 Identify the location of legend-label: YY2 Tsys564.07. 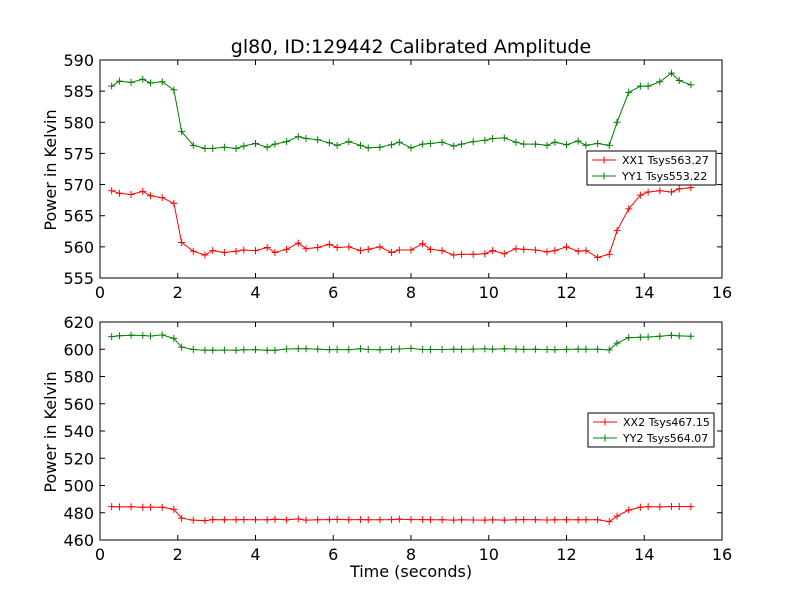
(665, 438).